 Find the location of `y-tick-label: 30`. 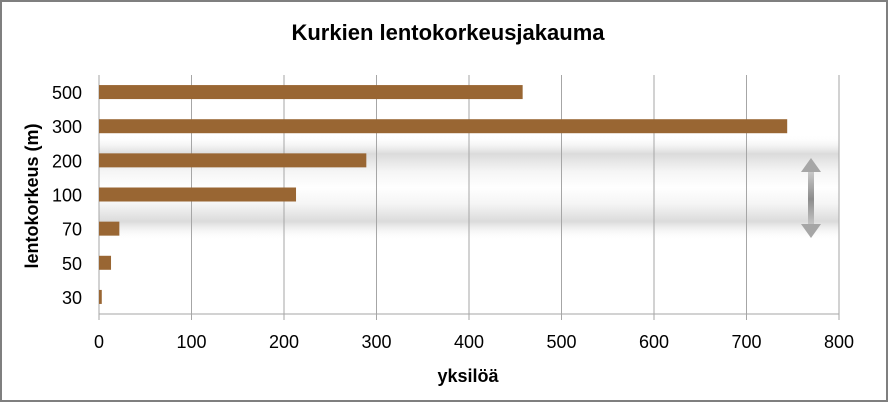

y-tick-label: 30 is located at coordinates (72, 298).